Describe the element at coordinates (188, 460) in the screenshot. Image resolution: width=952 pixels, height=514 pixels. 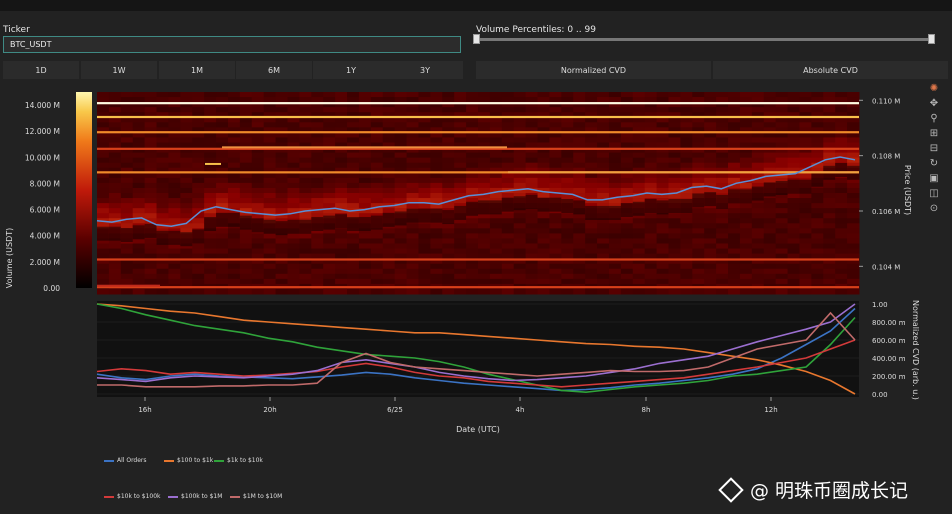
I see `legend-item-100-to-1k: $100 to $1k` at that location.